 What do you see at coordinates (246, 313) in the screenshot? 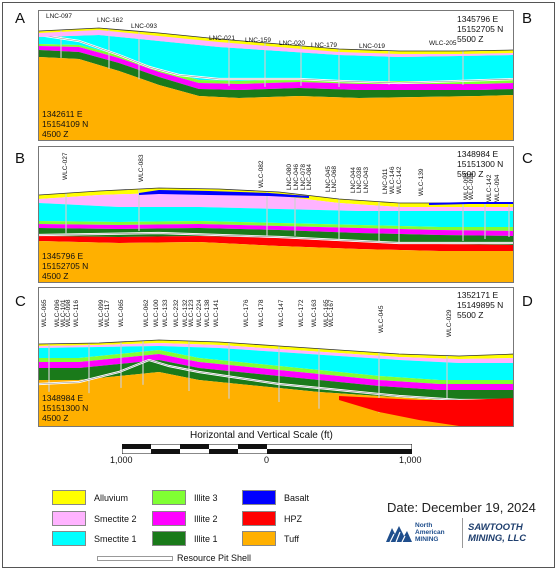
I see `well-label: WLC-176` at bounding box center [246, 313].